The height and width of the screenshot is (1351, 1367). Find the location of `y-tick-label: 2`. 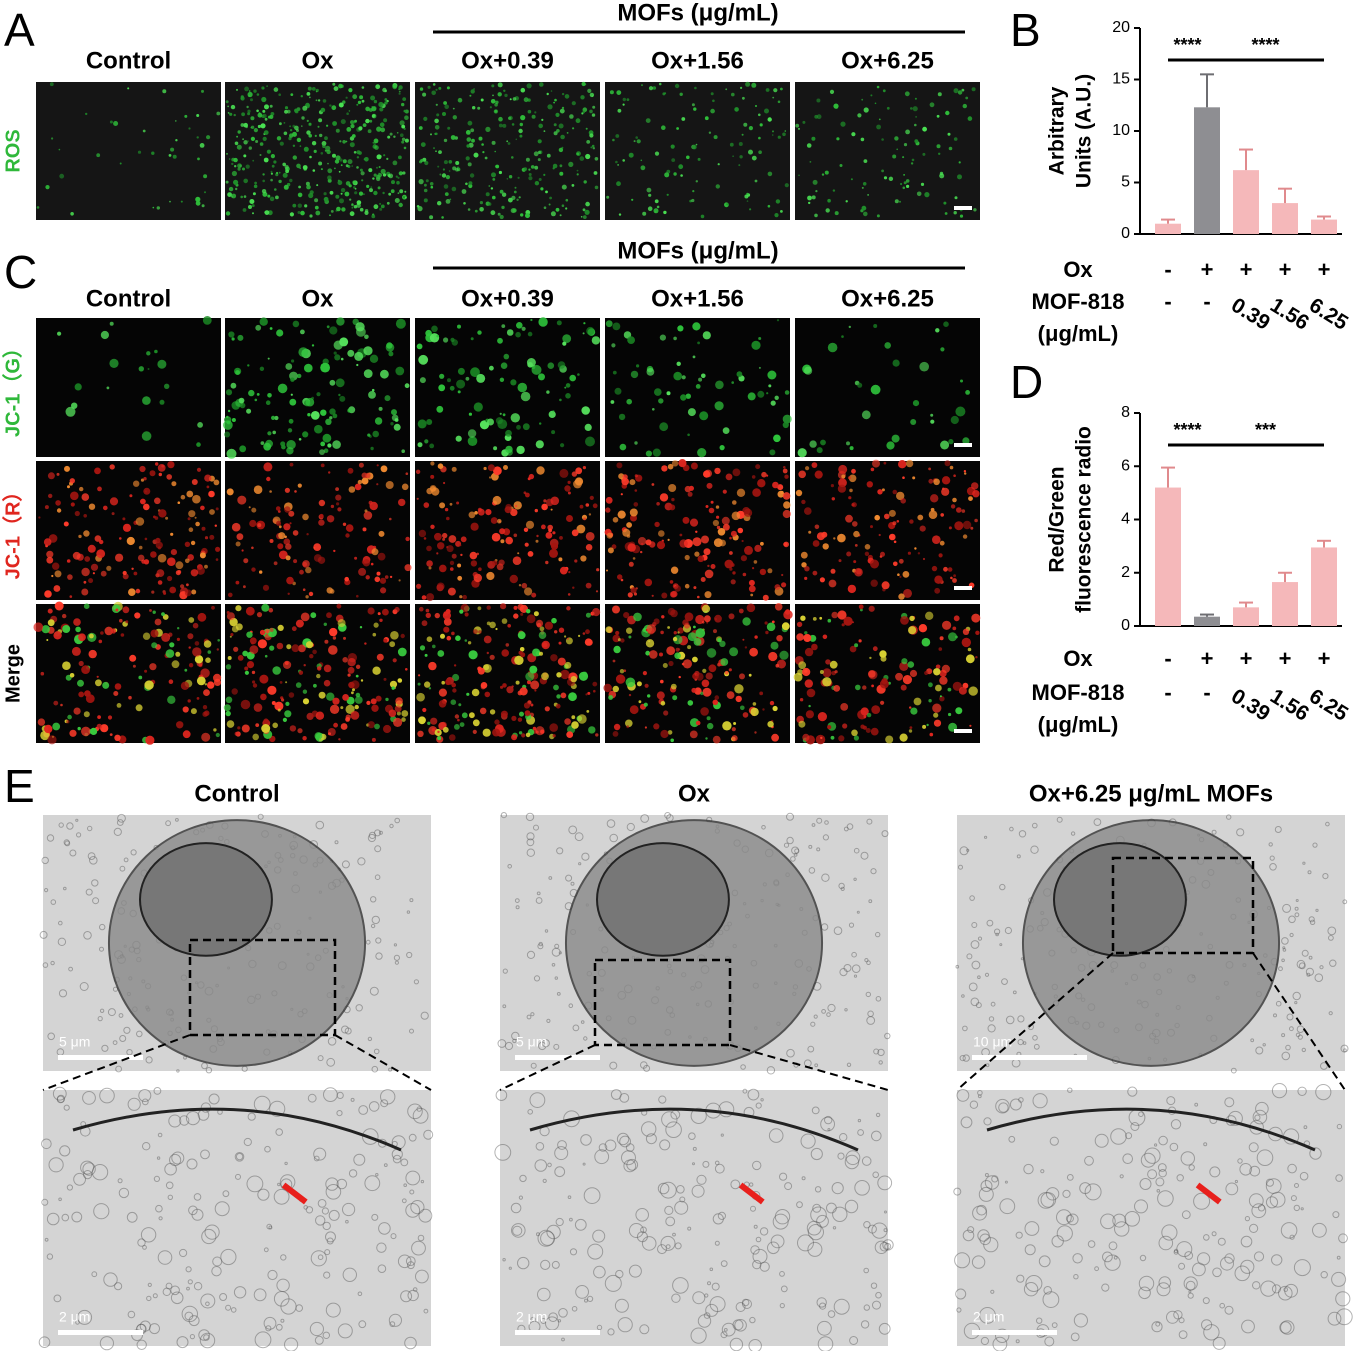

y-tick-label: 2 is located at coordinates (1125, 572).